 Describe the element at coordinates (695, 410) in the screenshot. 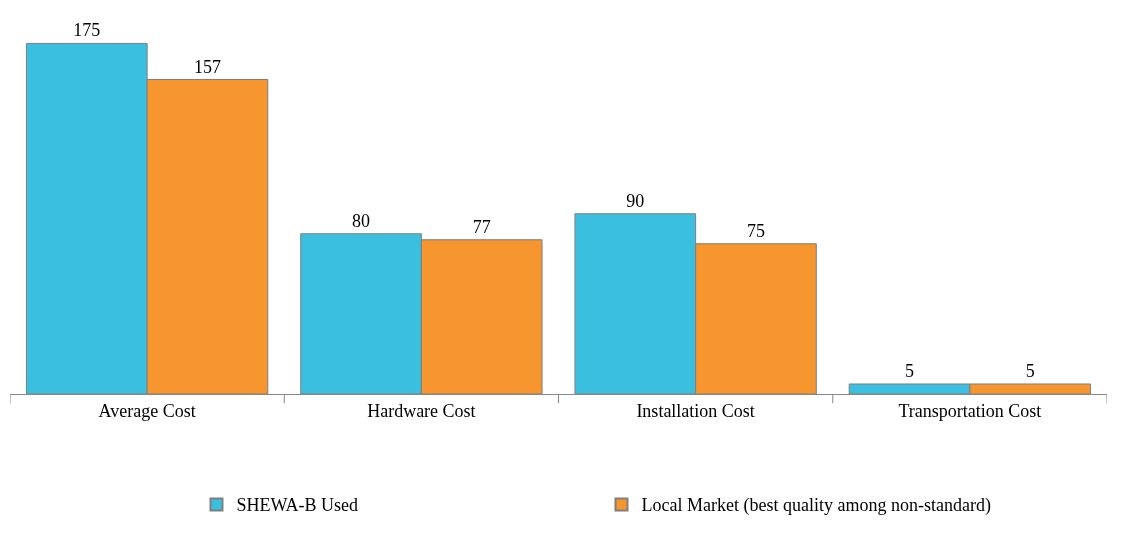

I see `x-tick-label: Installation Cost` at that location.